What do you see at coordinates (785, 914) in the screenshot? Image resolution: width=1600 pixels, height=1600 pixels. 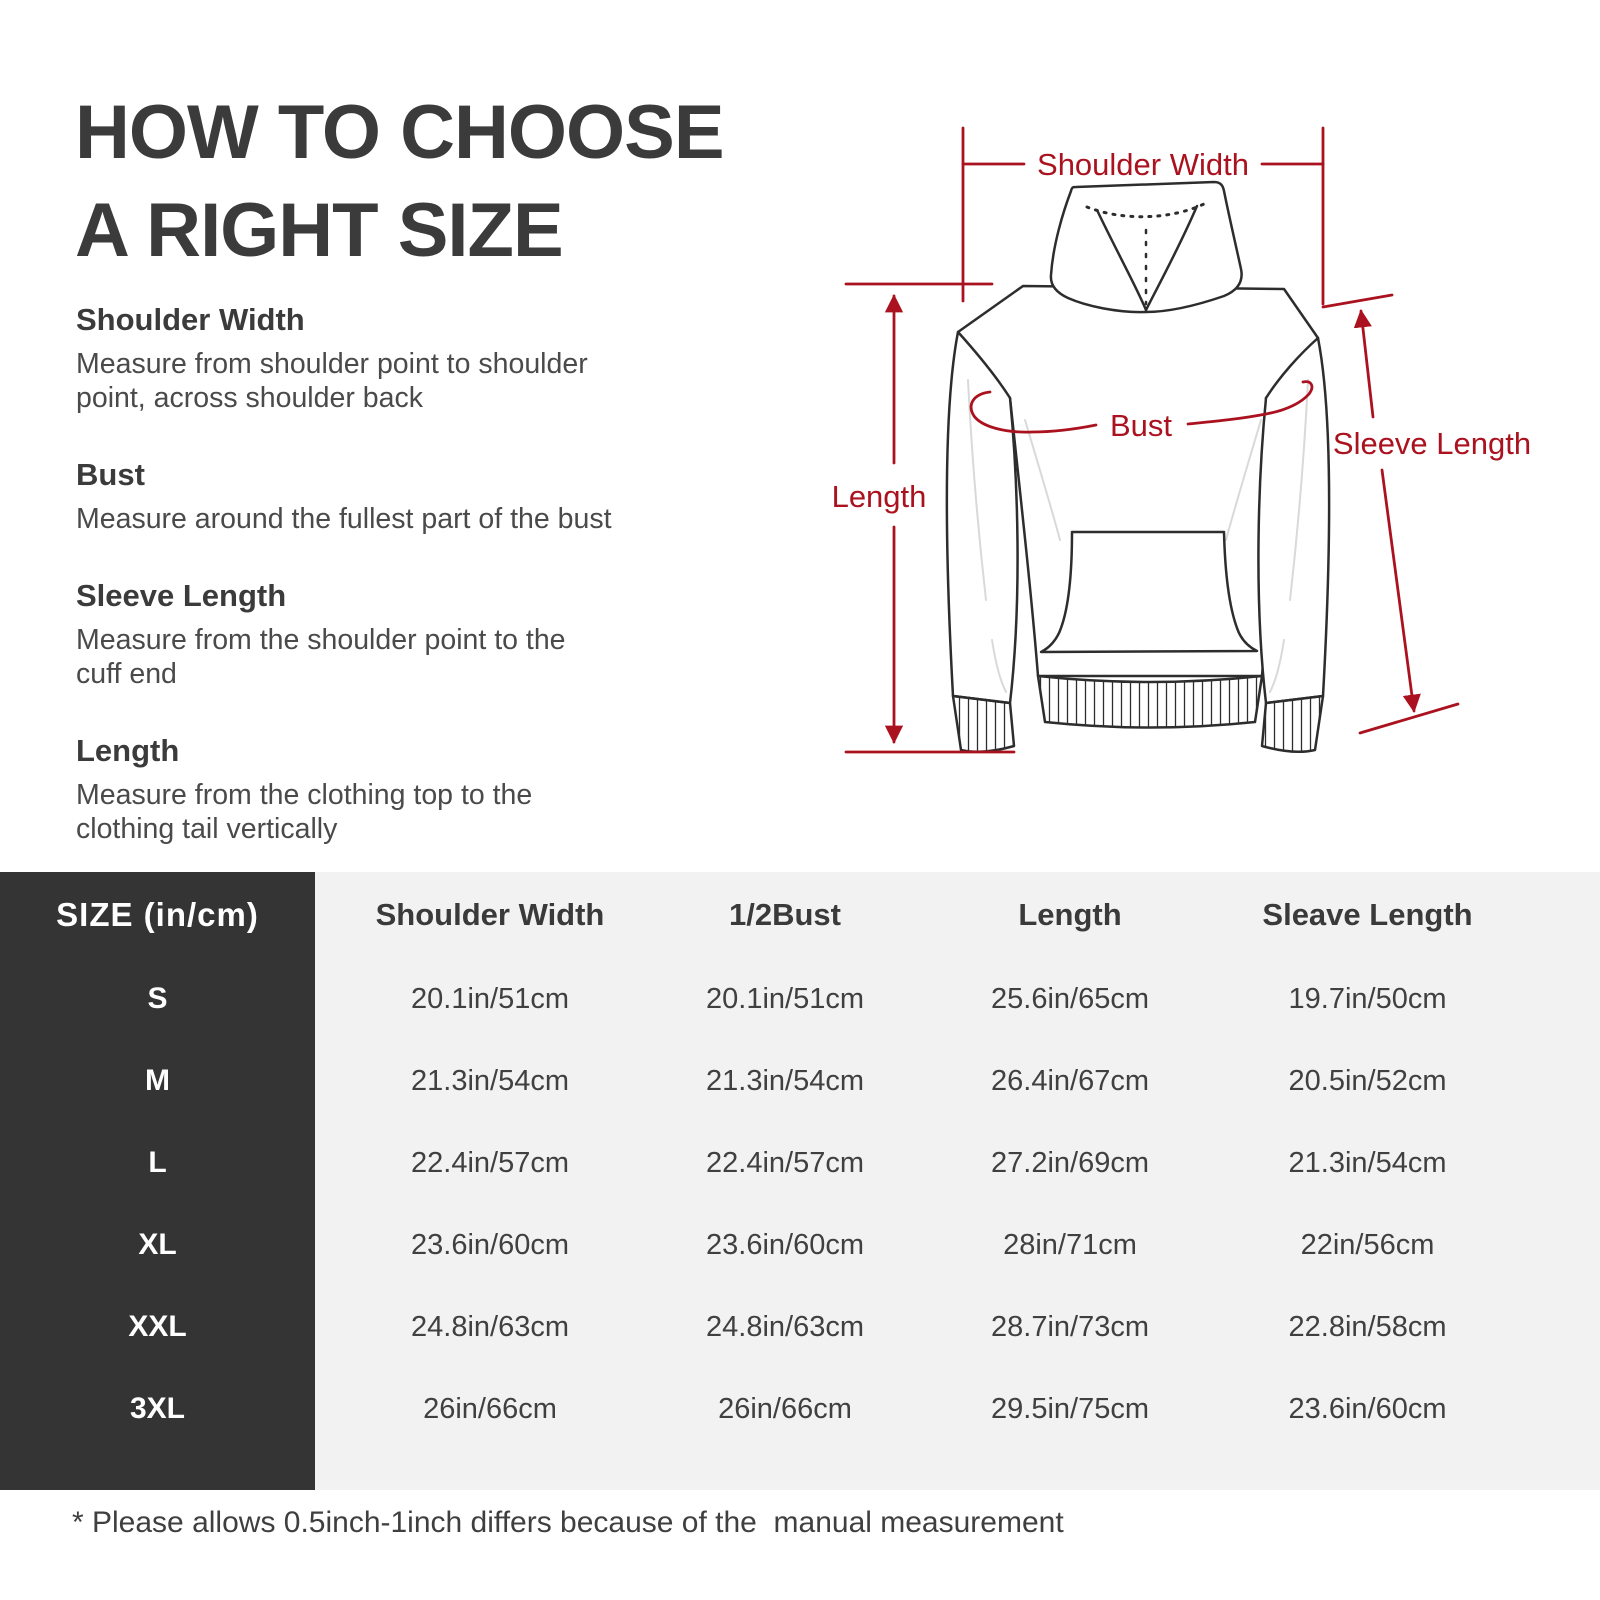 I see `column-header-half-bust: 1/2Bust` at bounding box center [785, 914].